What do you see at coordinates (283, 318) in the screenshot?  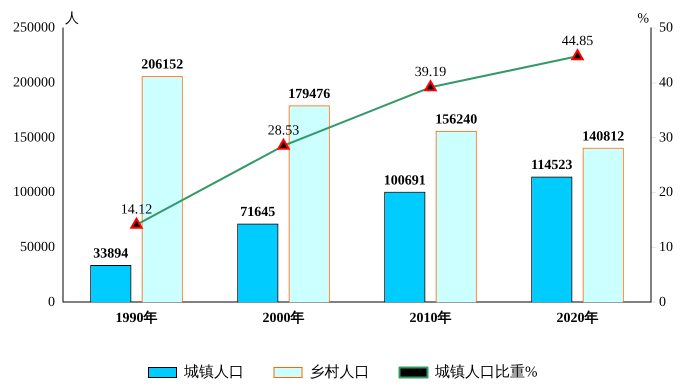 I see `x-tick-label: 2000年` at bounding box center [283, 318].